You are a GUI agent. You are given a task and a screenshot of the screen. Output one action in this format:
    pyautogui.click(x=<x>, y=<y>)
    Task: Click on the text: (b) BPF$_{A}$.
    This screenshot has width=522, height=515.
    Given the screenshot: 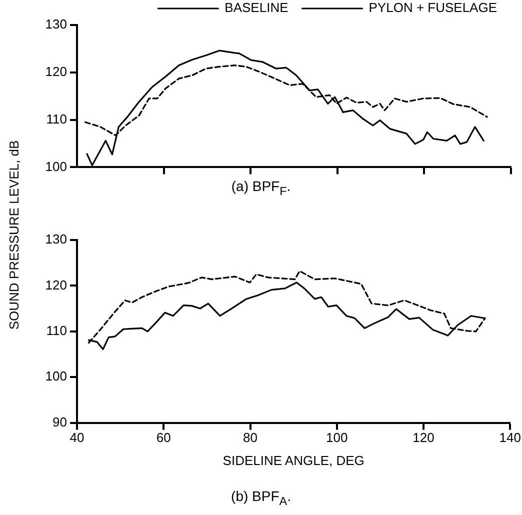 What is the action you would take?
    pyautogui.click(x=261, y=498)
    